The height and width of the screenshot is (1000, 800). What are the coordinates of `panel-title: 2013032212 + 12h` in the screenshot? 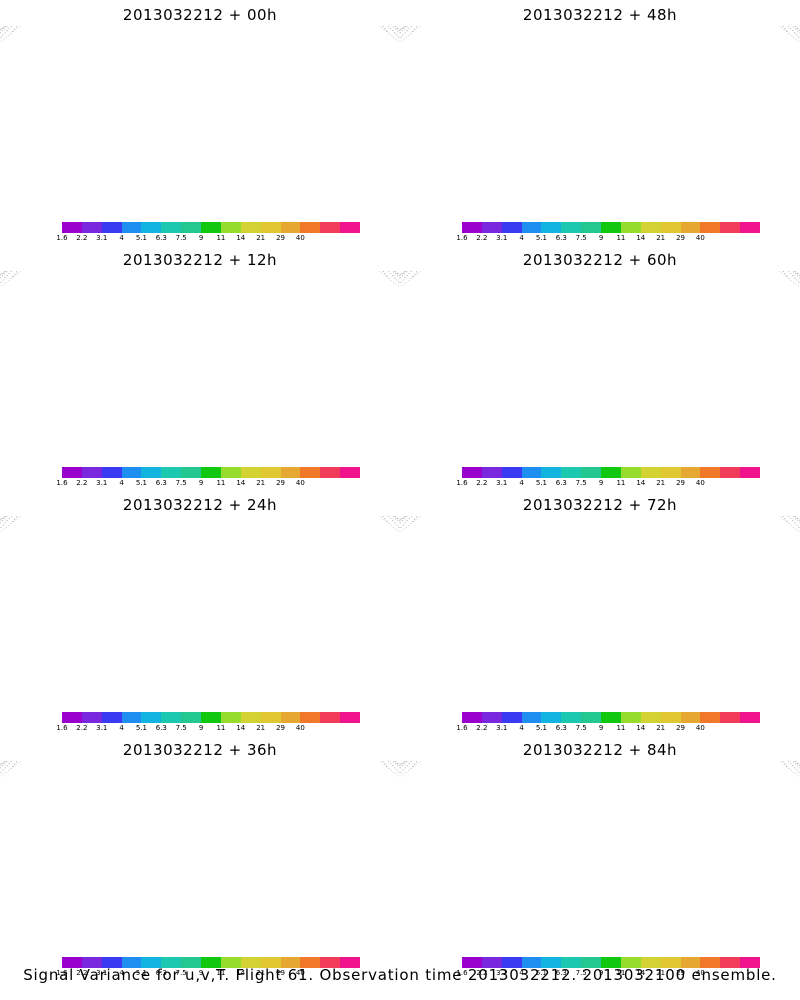 It's located at (200, 260).